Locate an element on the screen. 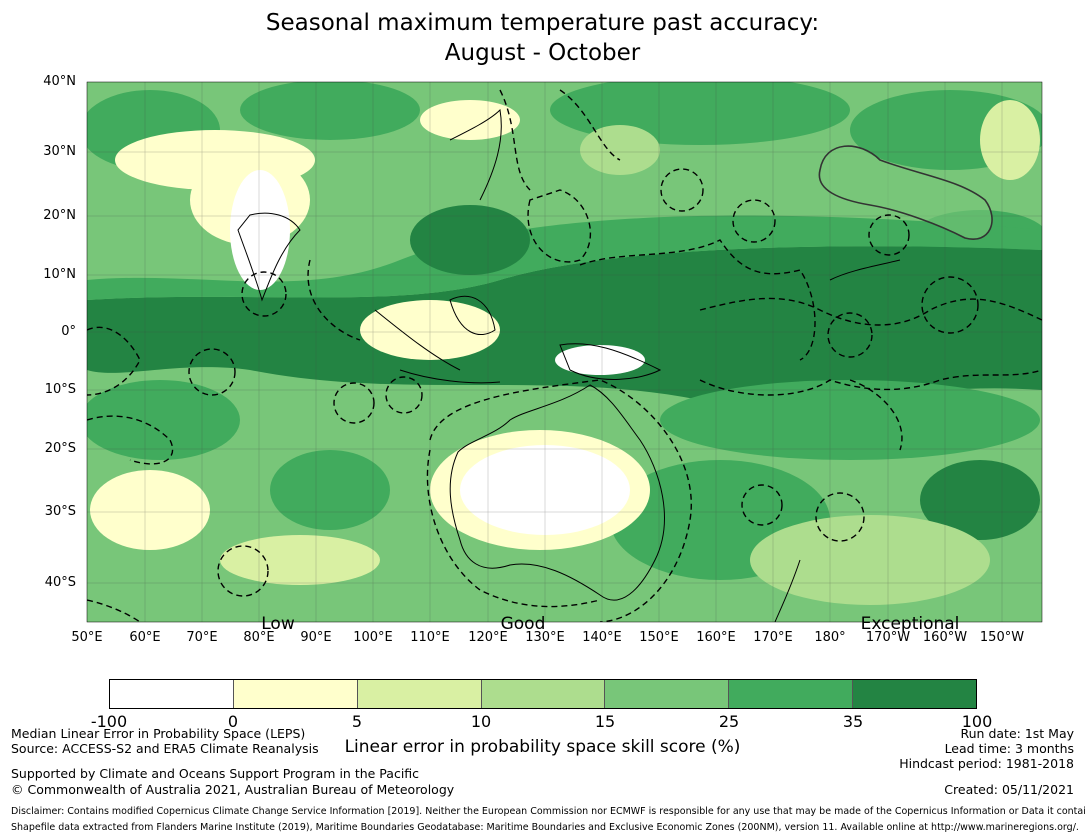 The image size is (1085, 839). hindcast-period: Hindcast period: 1981-2018 is located at coordinates (986, 763).